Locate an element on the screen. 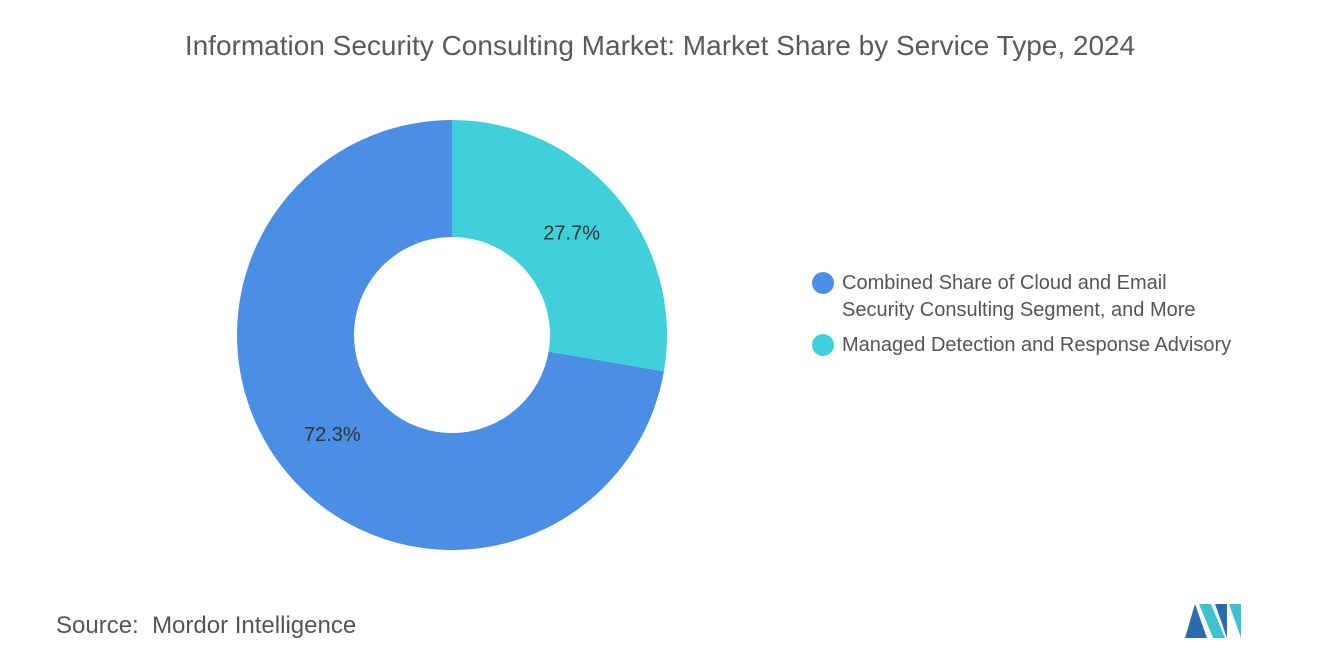 Image resolution: width=1320 pixels, height=665 pixels. slice is located at coordinates (559, 246).